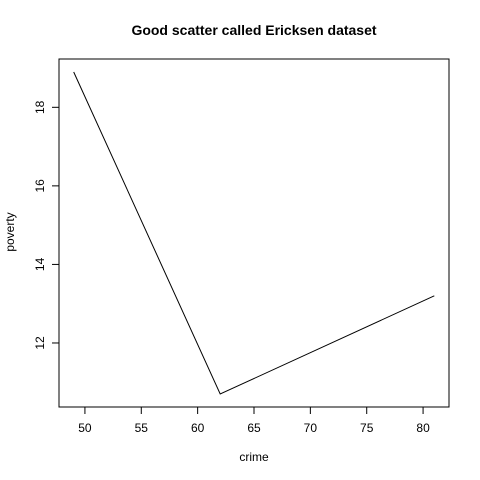 This screenshot has height=480, width=480. Describe the element at coordinates (198, 428) in the screenshot. I see `x-tick-label: 60` at that location.